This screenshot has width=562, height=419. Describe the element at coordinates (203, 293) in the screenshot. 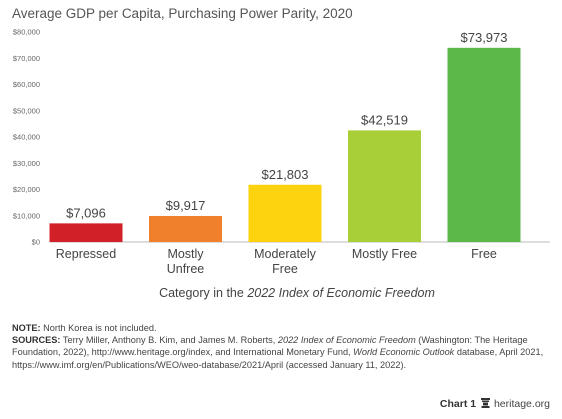

I see `x-axis-label-prefix: Category in the` at that location.